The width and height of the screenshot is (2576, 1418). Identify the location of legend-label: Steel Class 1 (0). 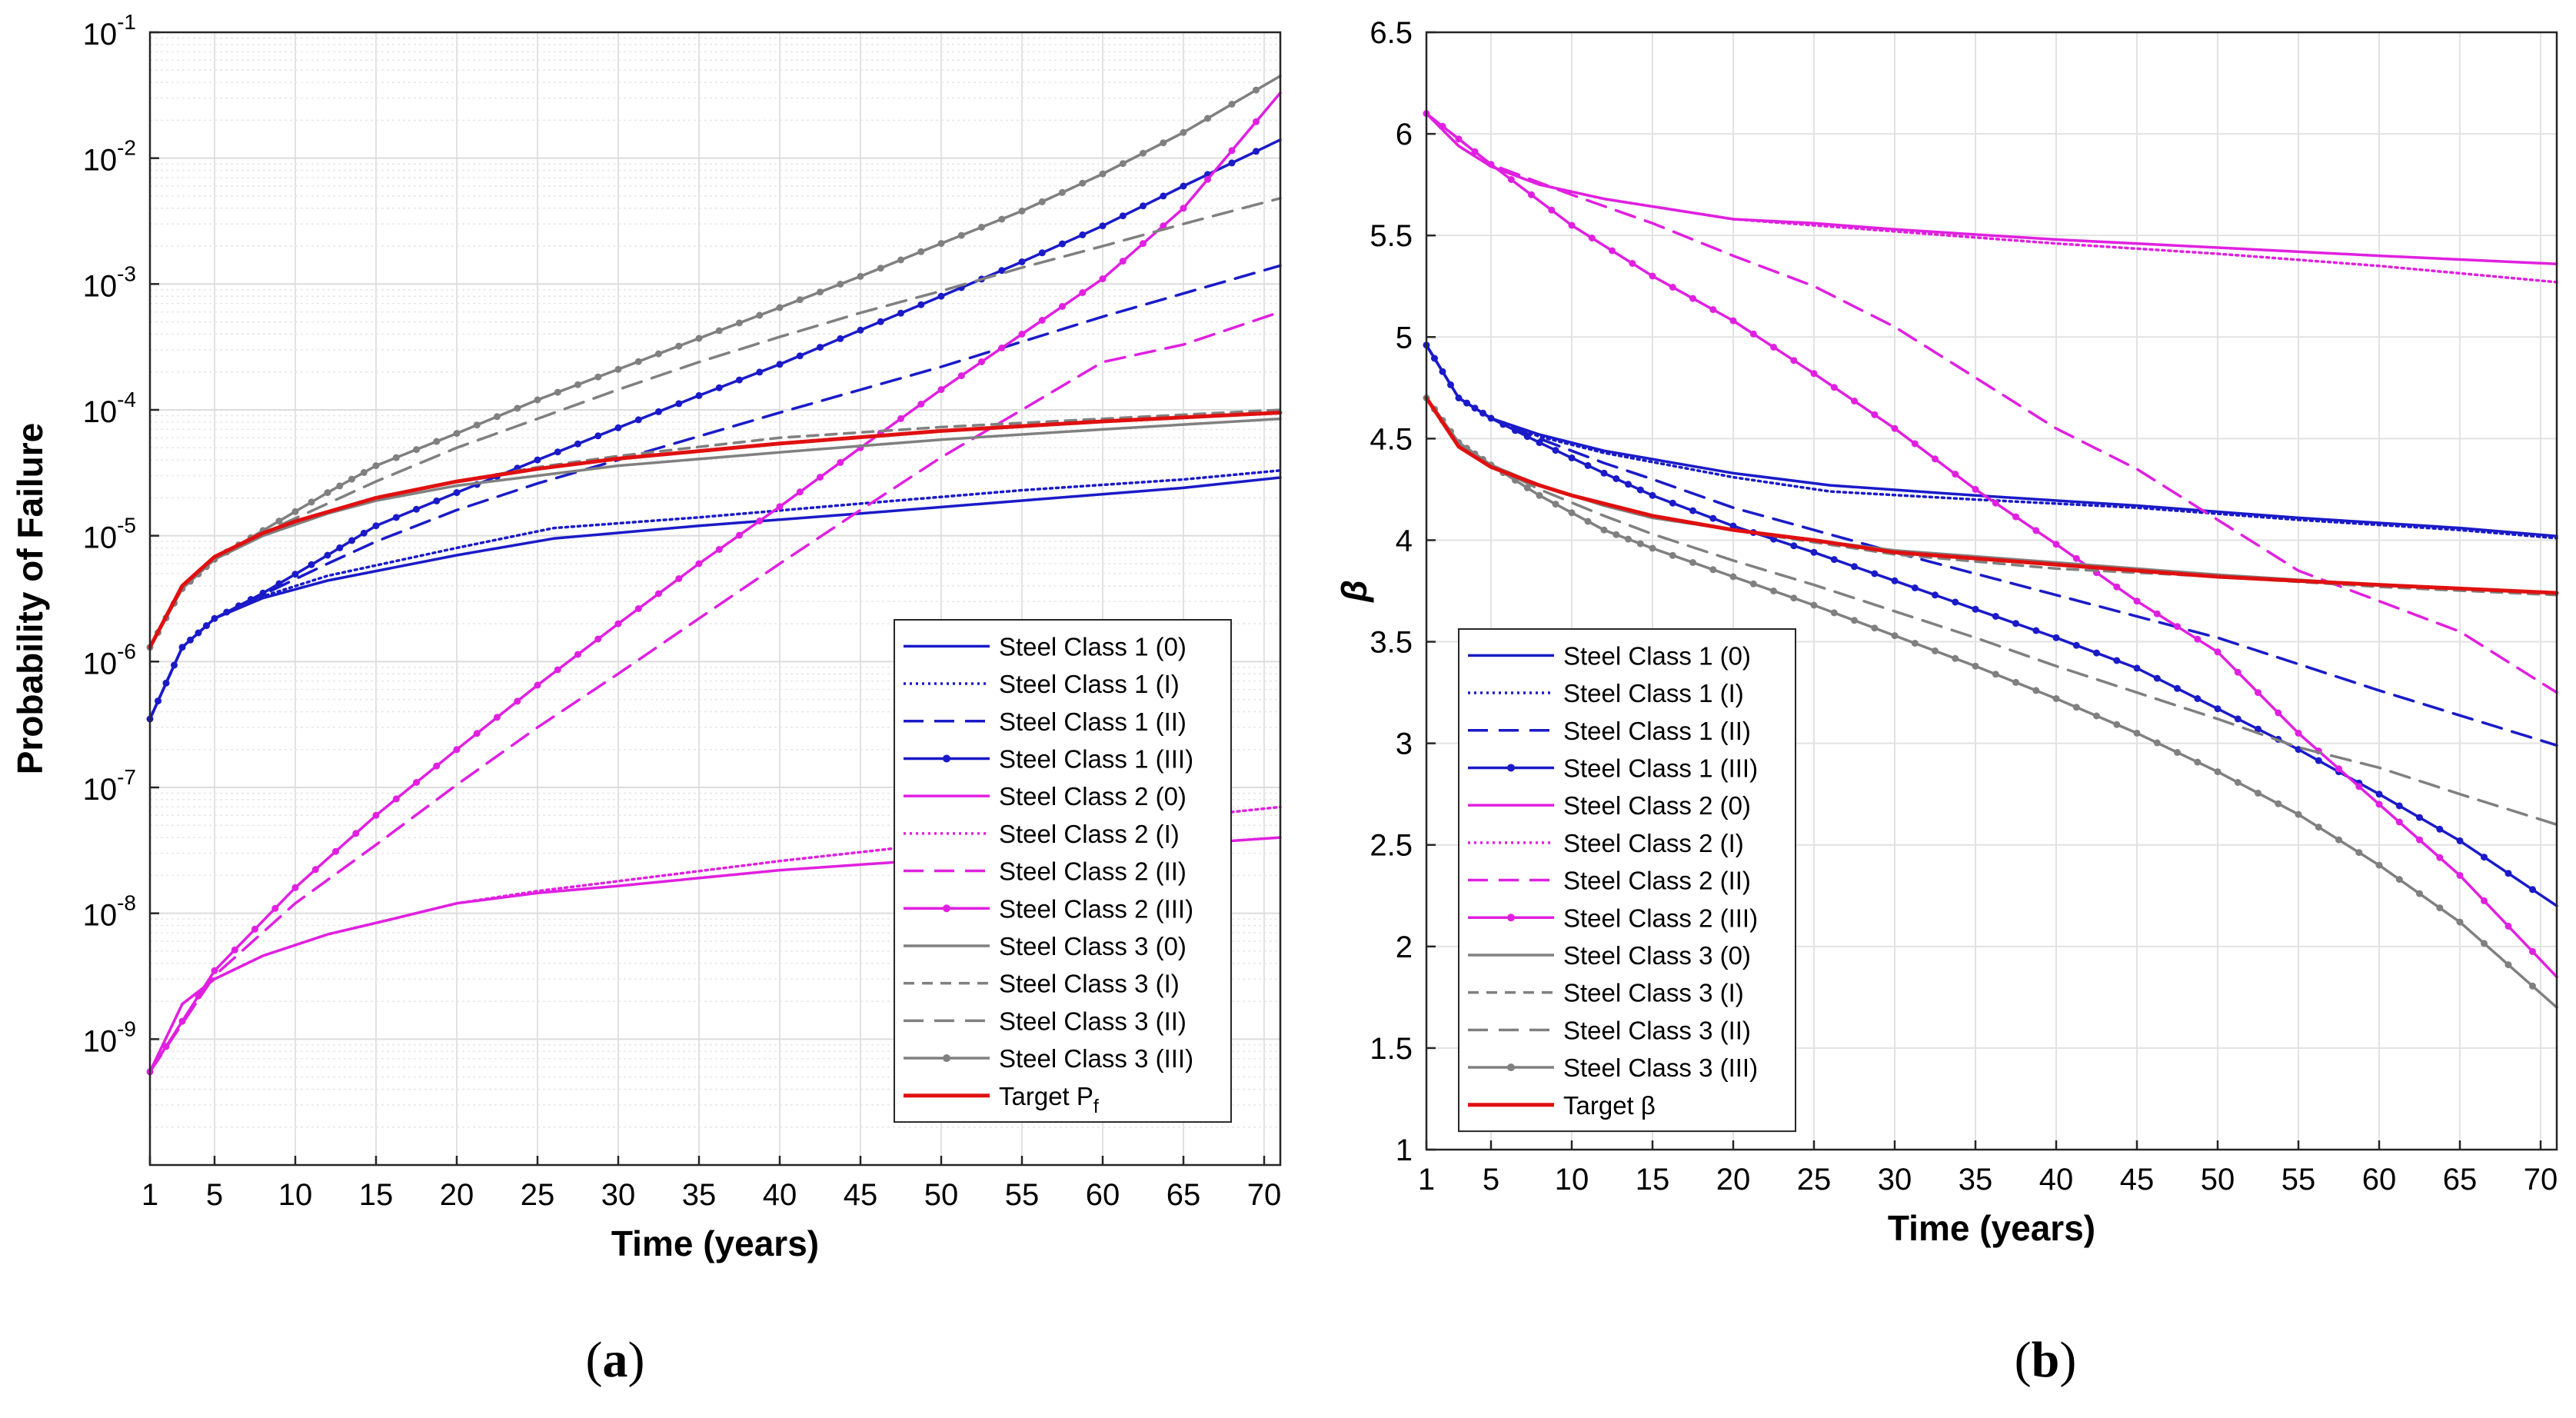
(1657, 655).